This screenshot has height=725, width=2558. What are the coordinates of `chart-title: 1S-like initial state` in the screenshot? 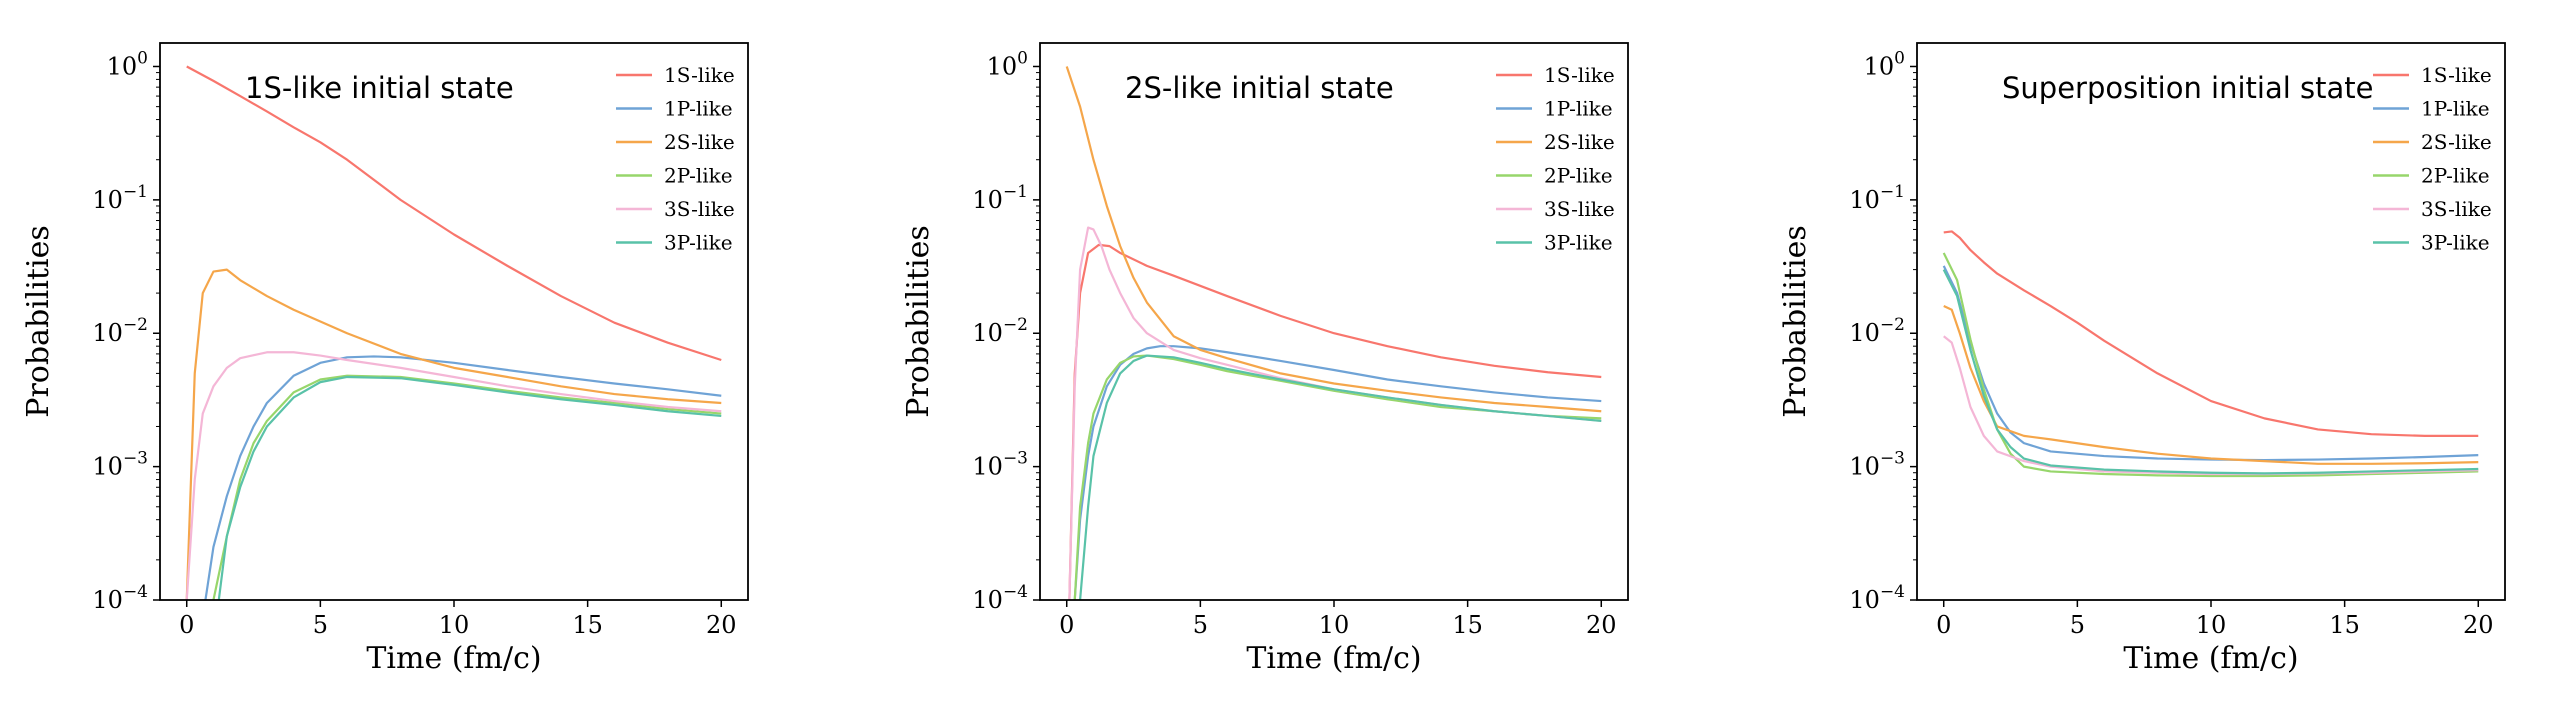 It's located at (379, 88).